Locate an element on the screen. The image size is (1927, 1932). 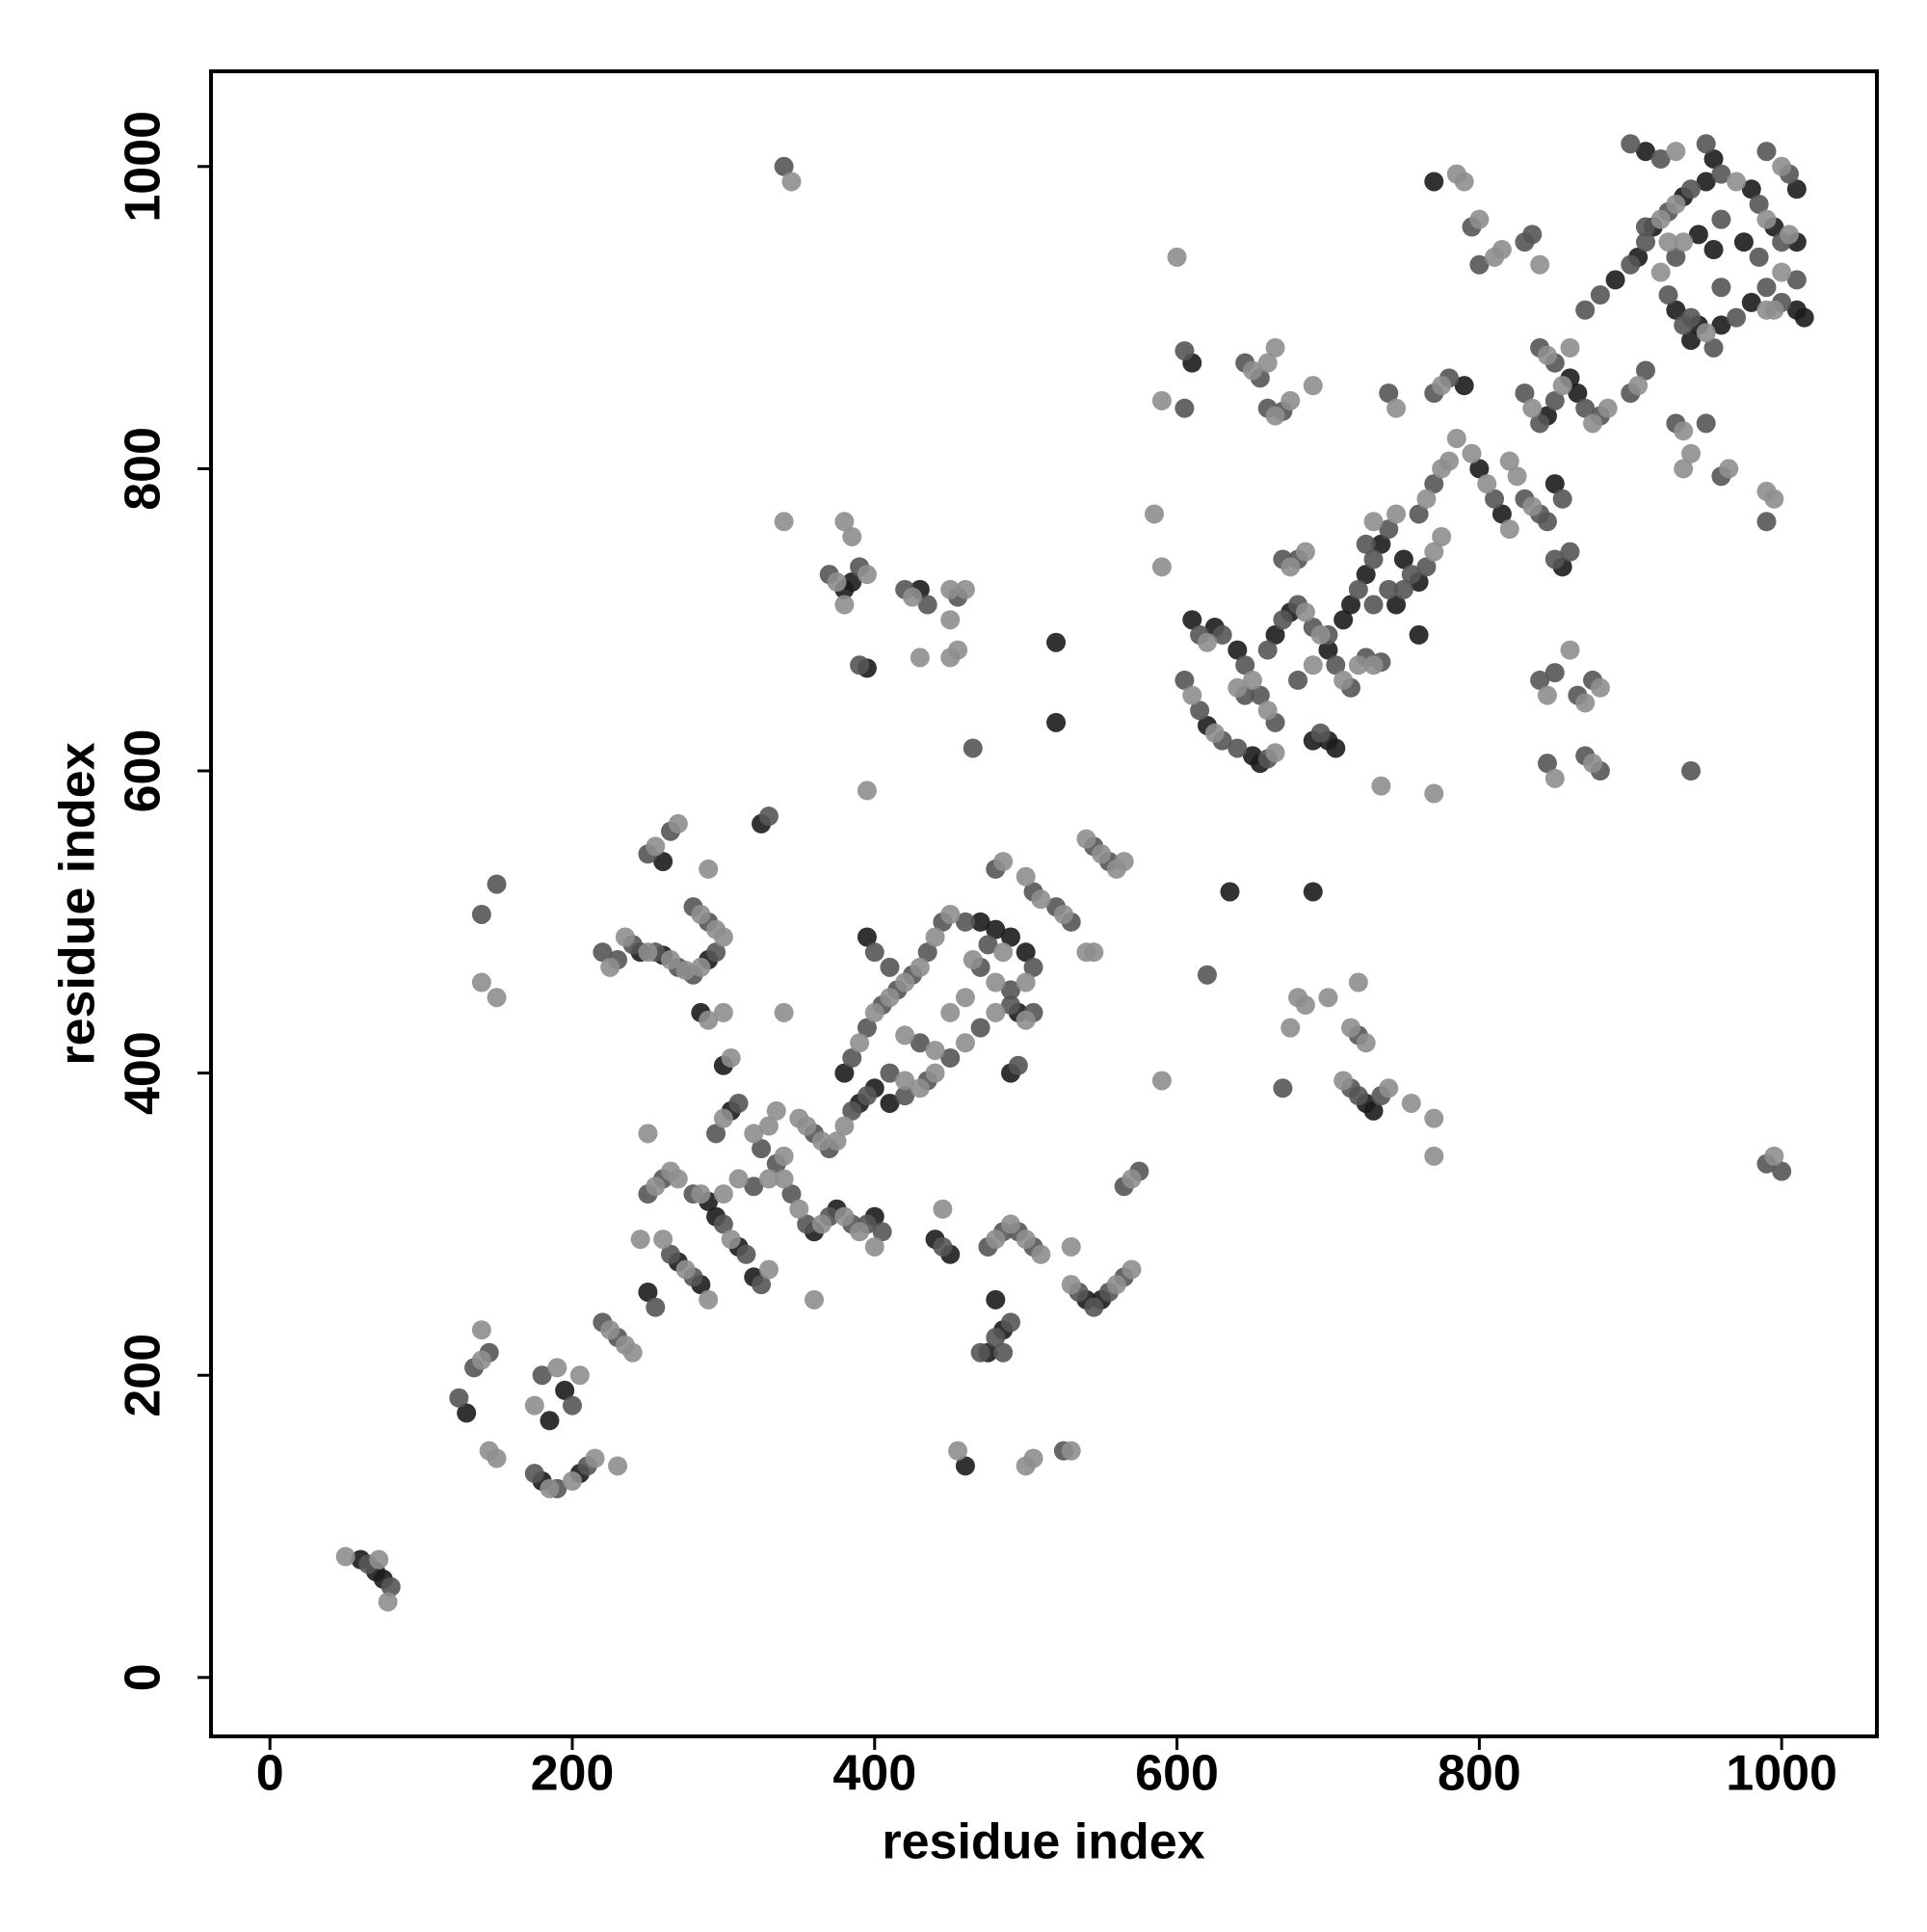
y-tick-label: 600 is located at coordinates (144, 771).